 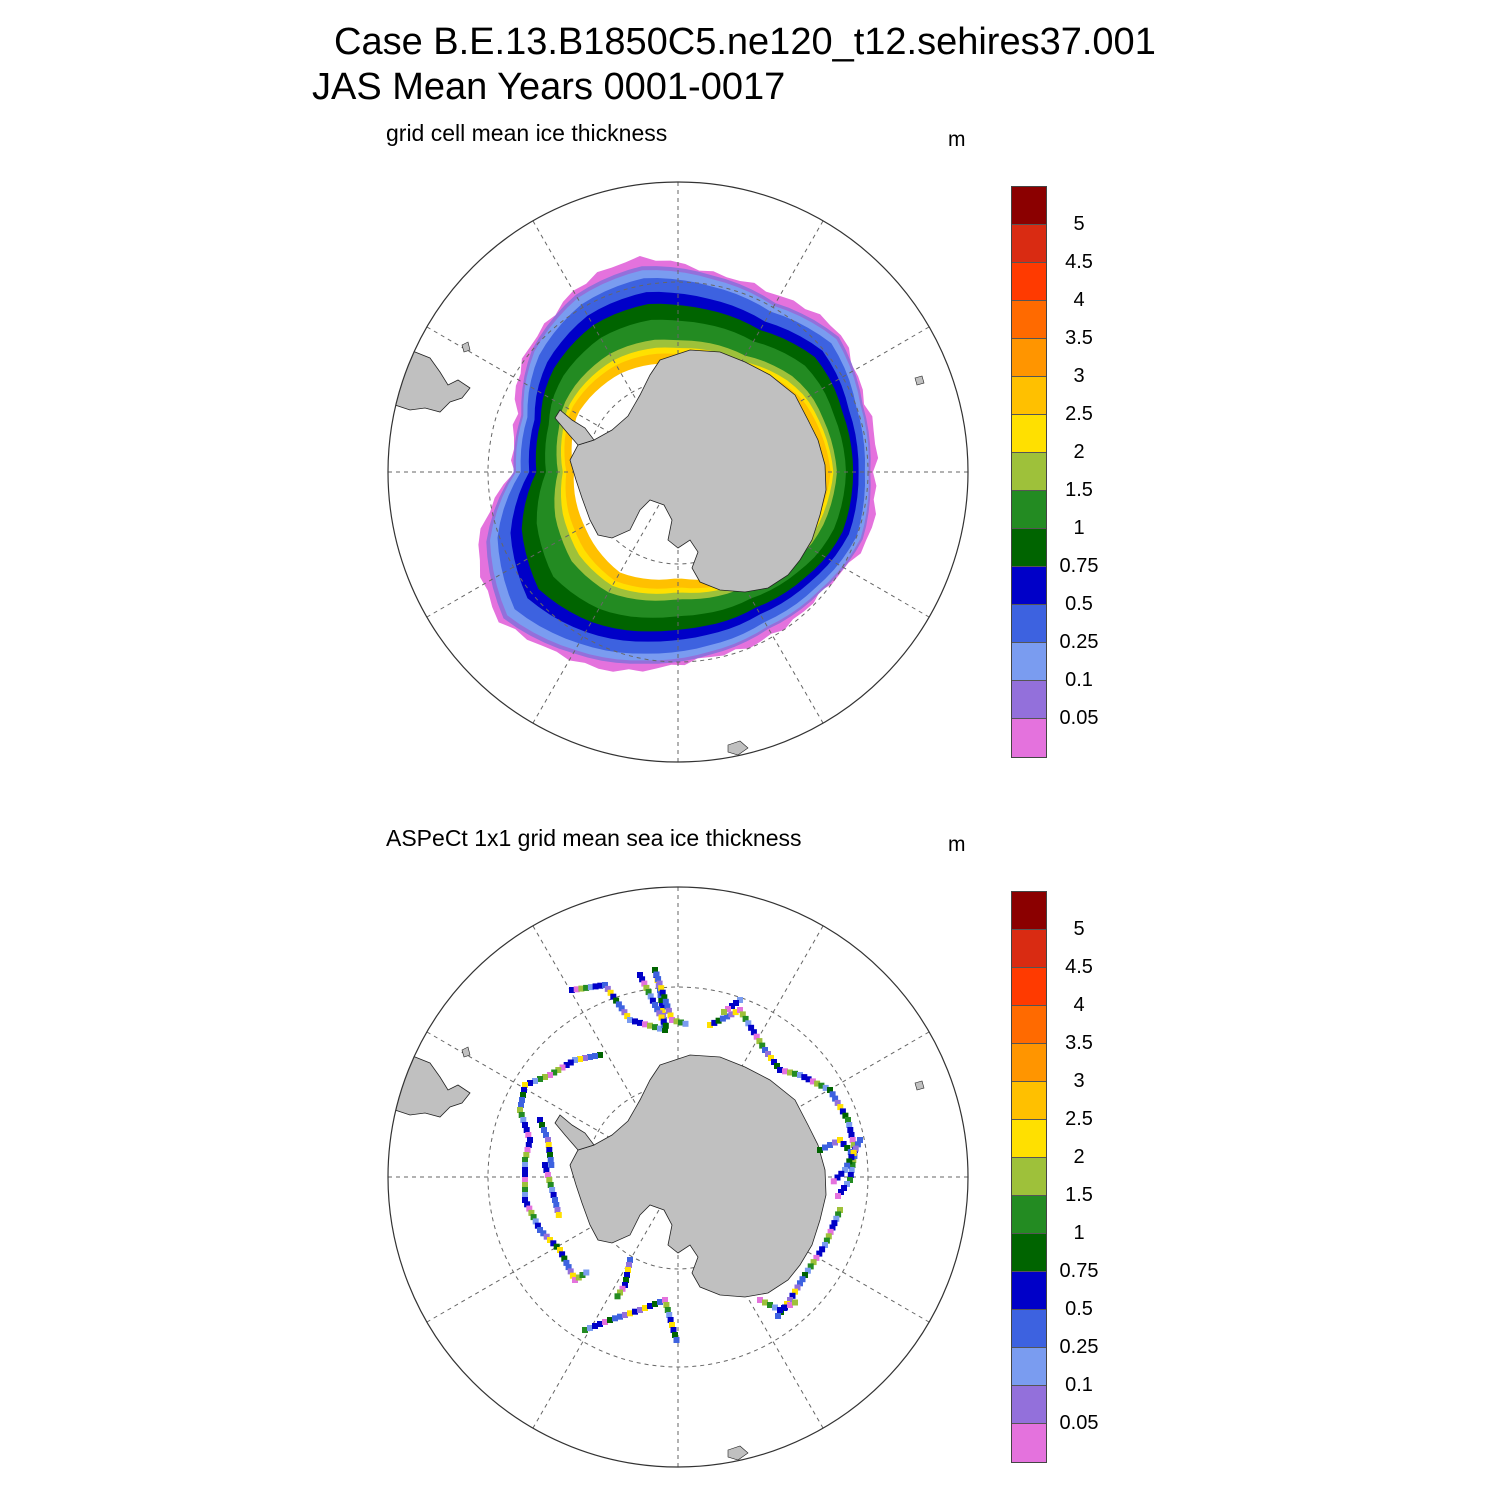 I want to click on colorbar-label: 2, so click(x=1079, y=1157).